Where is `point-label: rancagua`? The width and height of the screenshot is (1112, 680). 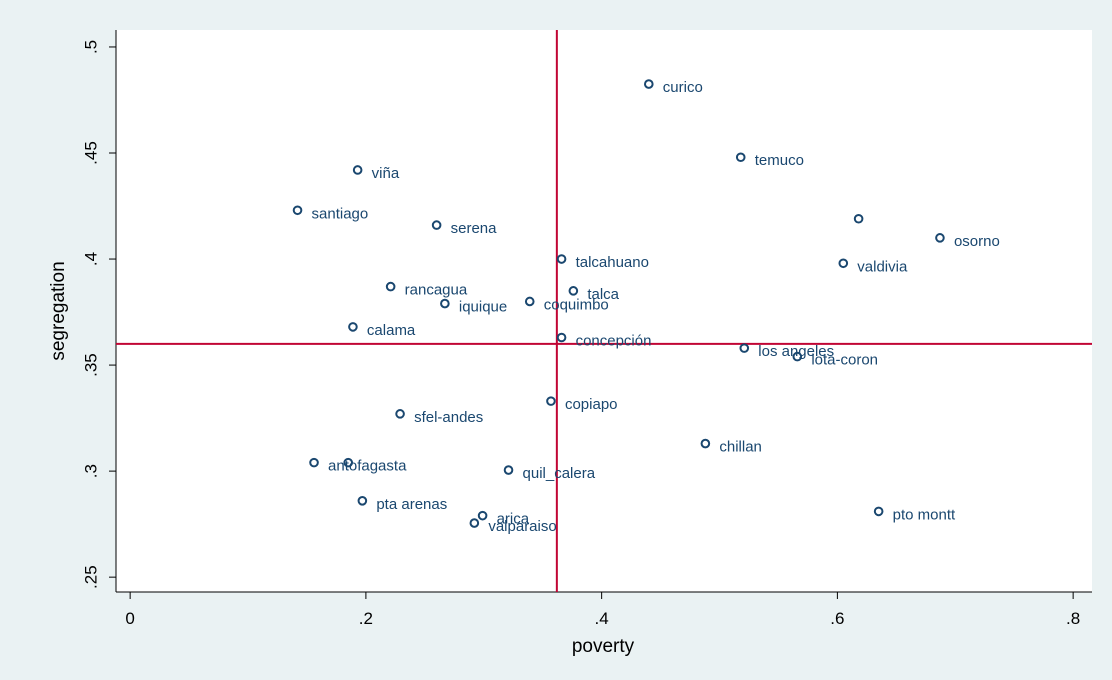 point-label: rancagua is located at coordinates (436, 290).